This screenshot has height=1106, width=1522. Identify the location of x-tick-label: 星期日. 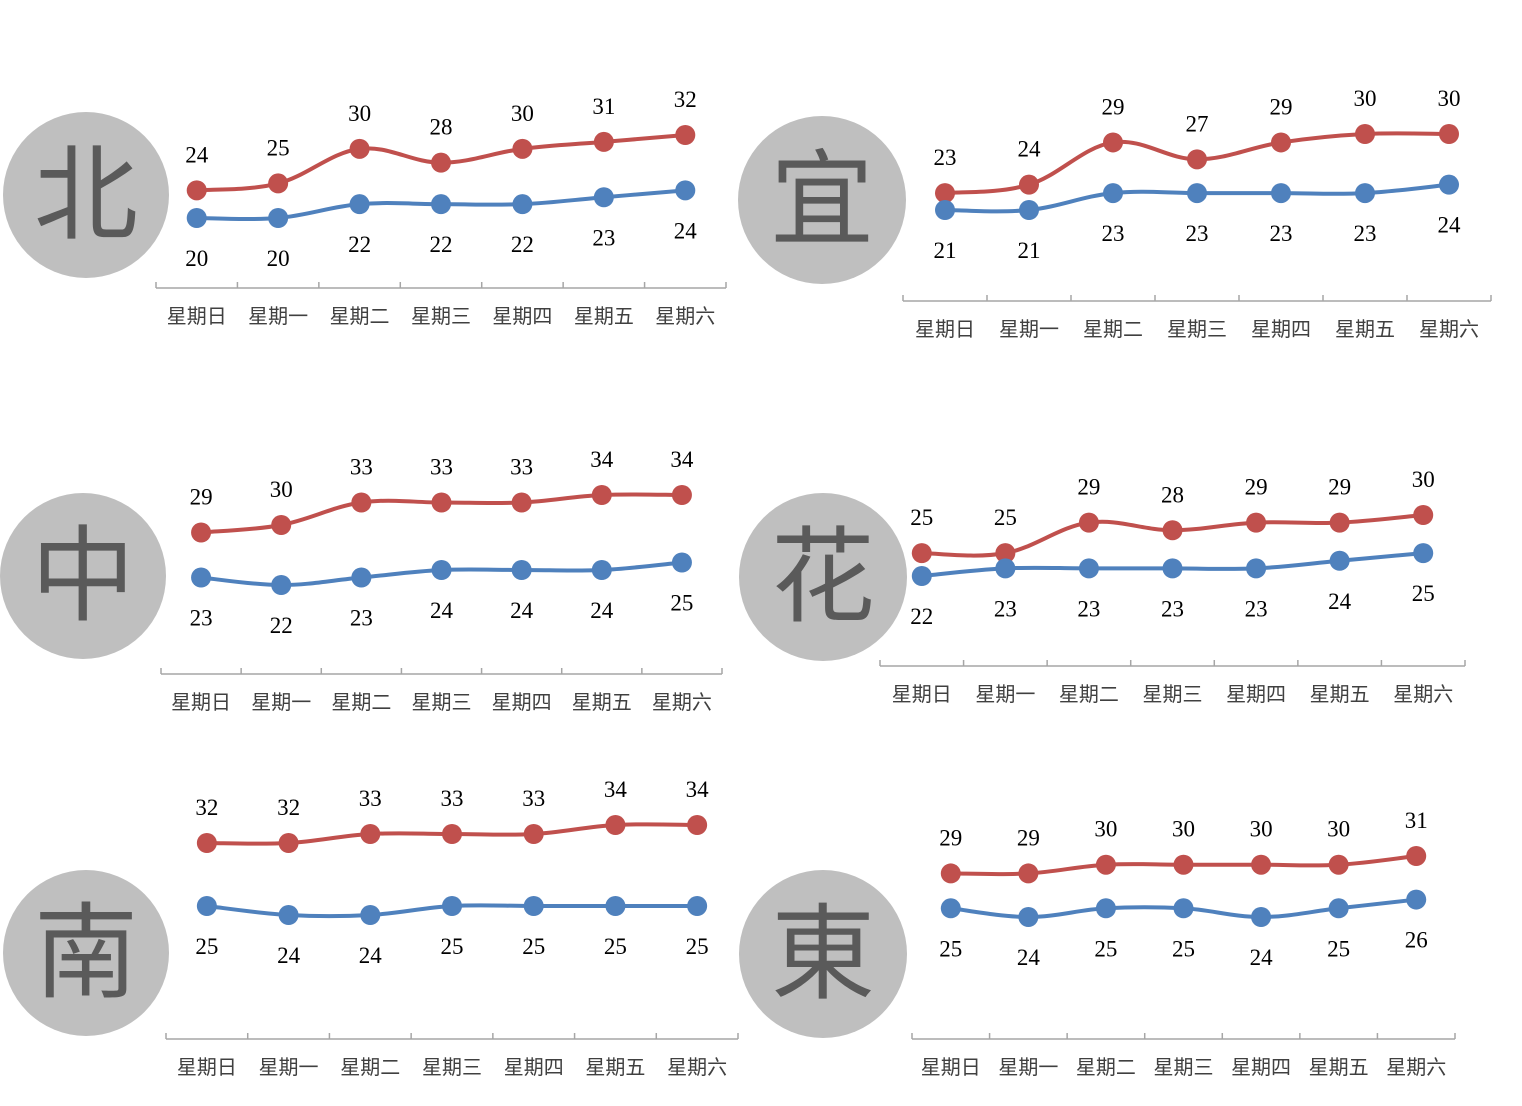
(207, 1068).